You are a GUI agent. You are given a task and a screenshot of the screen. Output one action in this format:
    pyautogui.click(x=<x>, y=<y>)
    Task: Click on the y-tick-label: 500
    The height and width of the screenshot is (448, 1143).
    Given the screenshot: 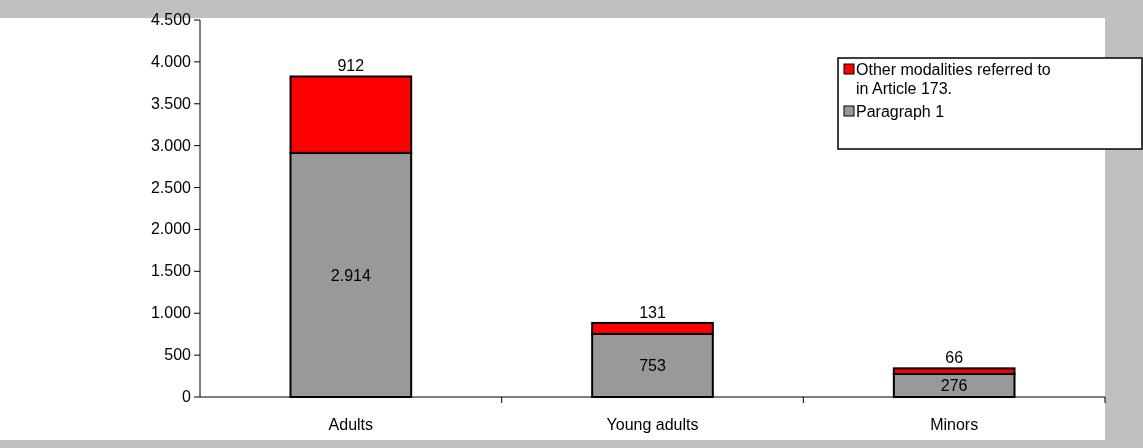 What is the action you would take?
    pyautogui.click(x=178, y=355)
    